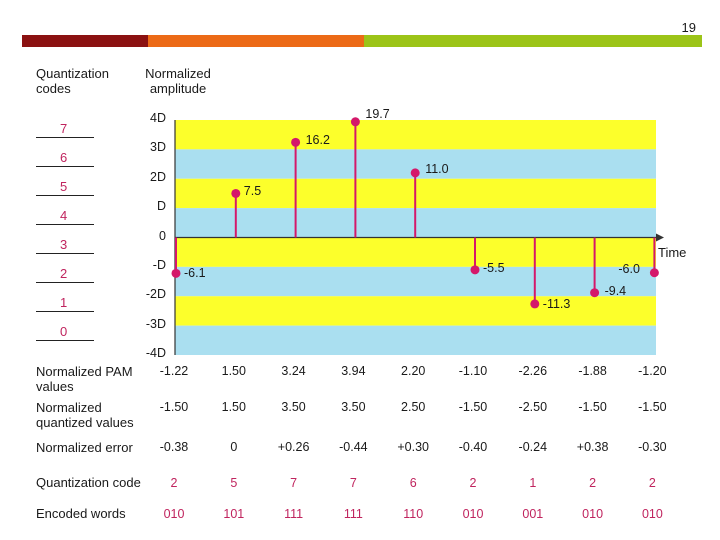 This screenshot has height=540, width=720. I want to click on row-value-error: 0, so click(234, 447).